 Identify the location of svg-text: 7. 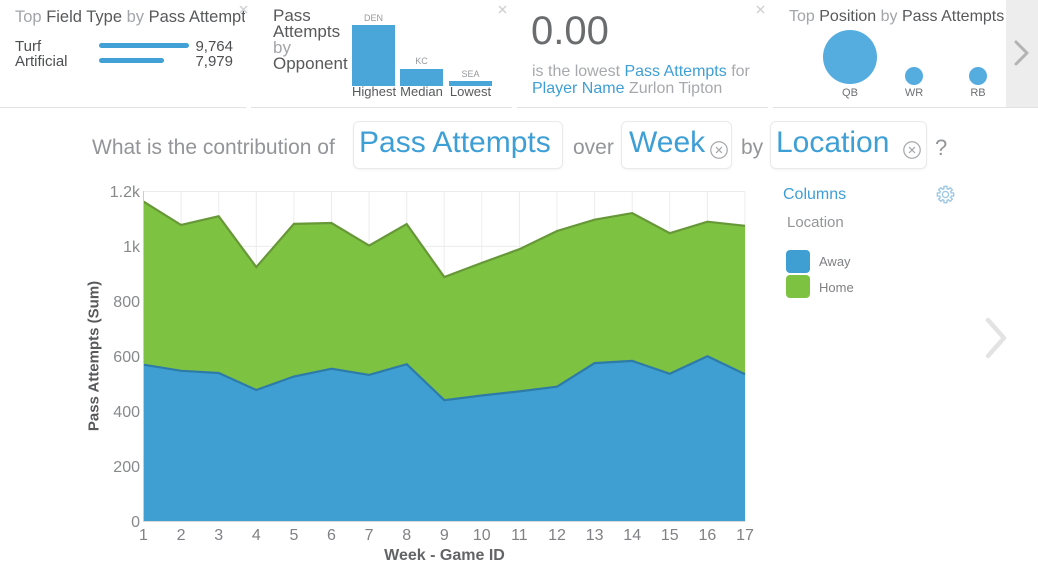
(369, 535).